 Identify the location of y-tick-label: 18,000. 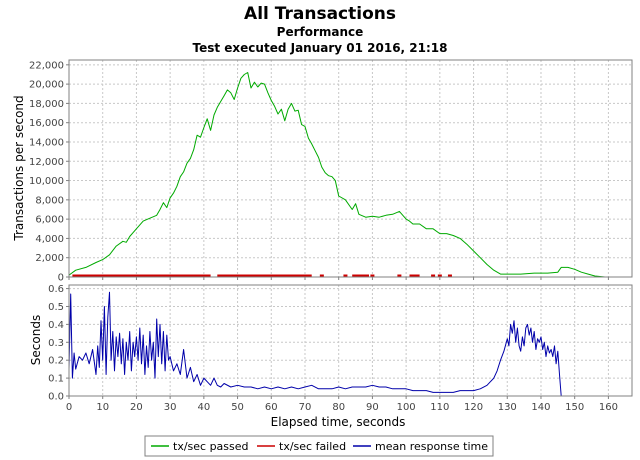
(46, 104).